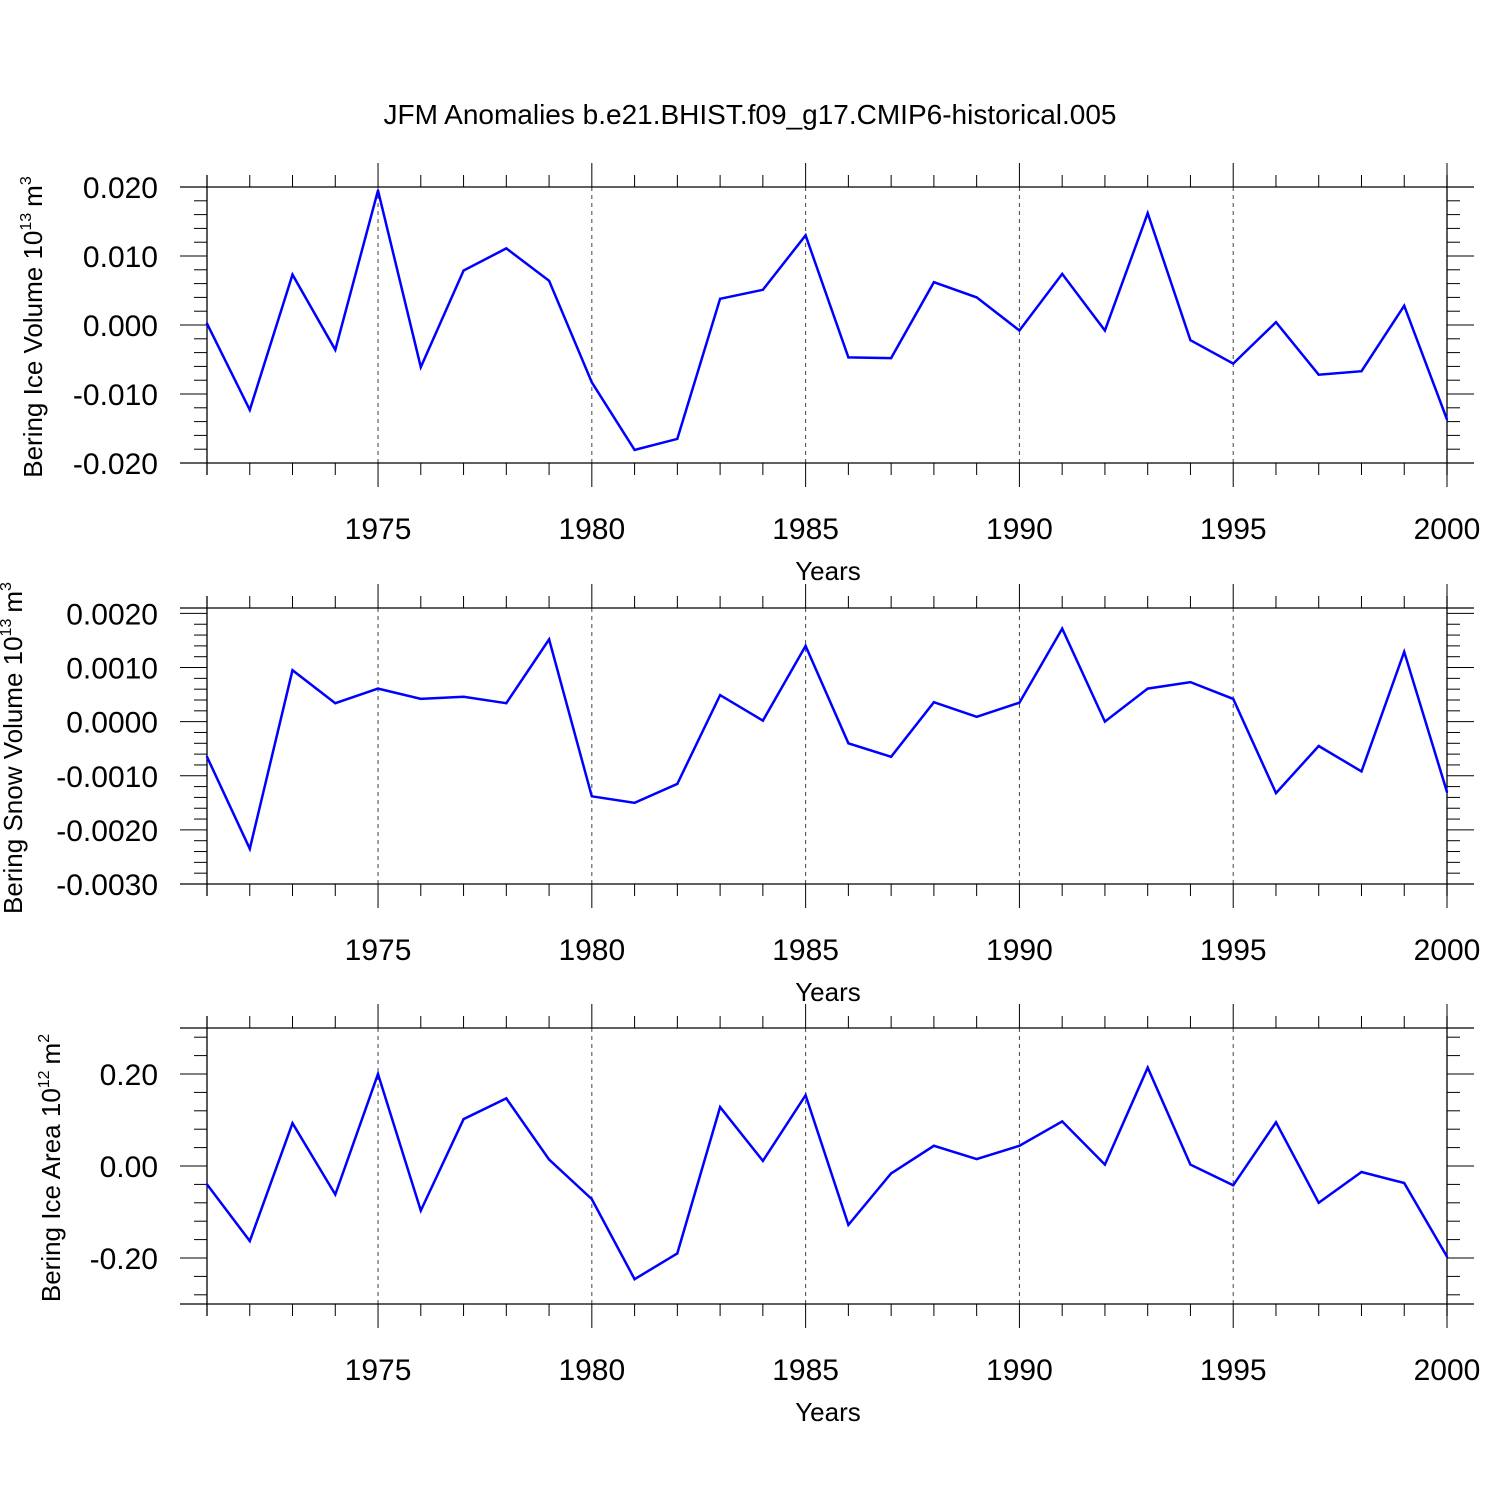 The image size is (1500, 1500). I want to click on data-point-1993, so click(1147, 1067).